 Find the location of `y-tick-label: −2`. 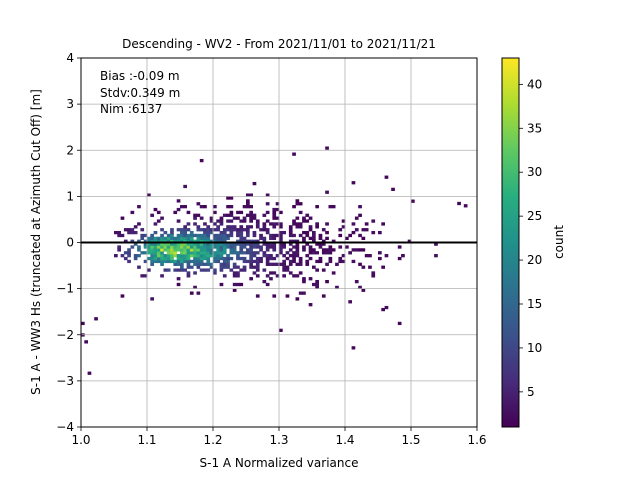

y-tick-label: −2 is located at coordinates (65, 335).